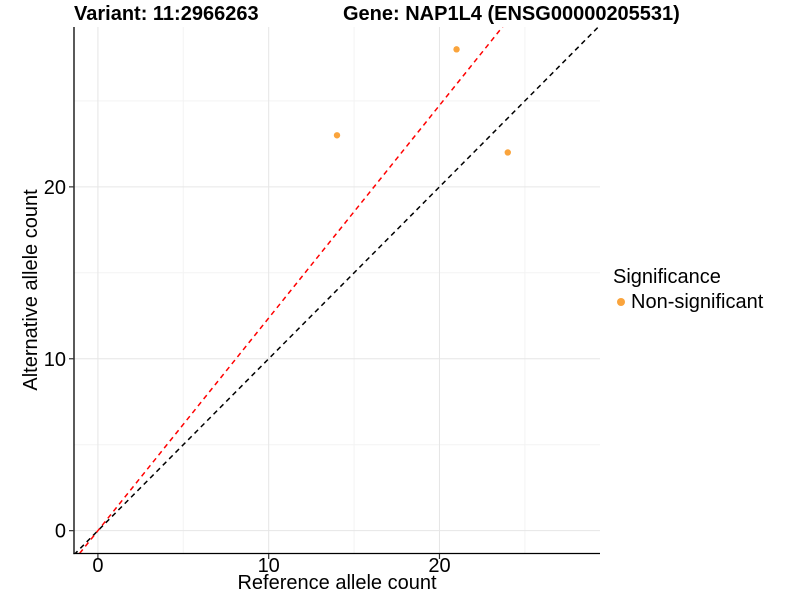  I want to click on data-points, so click(422, 101).